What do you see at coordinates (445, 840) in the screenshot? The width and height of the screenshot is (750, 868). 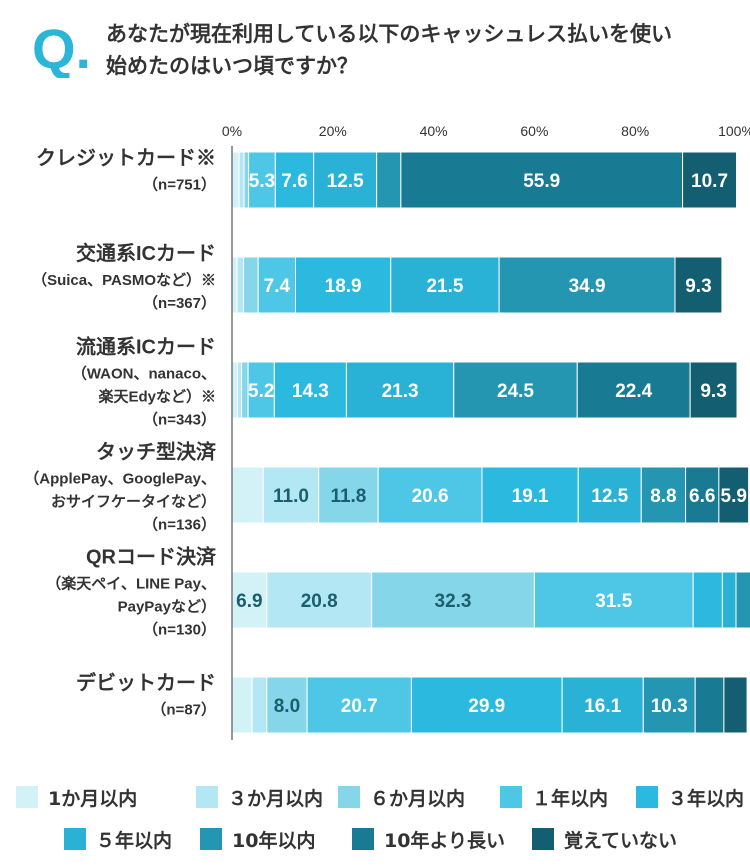 I see `legend-label: 10年より長い` at bounding box center [445, 840].